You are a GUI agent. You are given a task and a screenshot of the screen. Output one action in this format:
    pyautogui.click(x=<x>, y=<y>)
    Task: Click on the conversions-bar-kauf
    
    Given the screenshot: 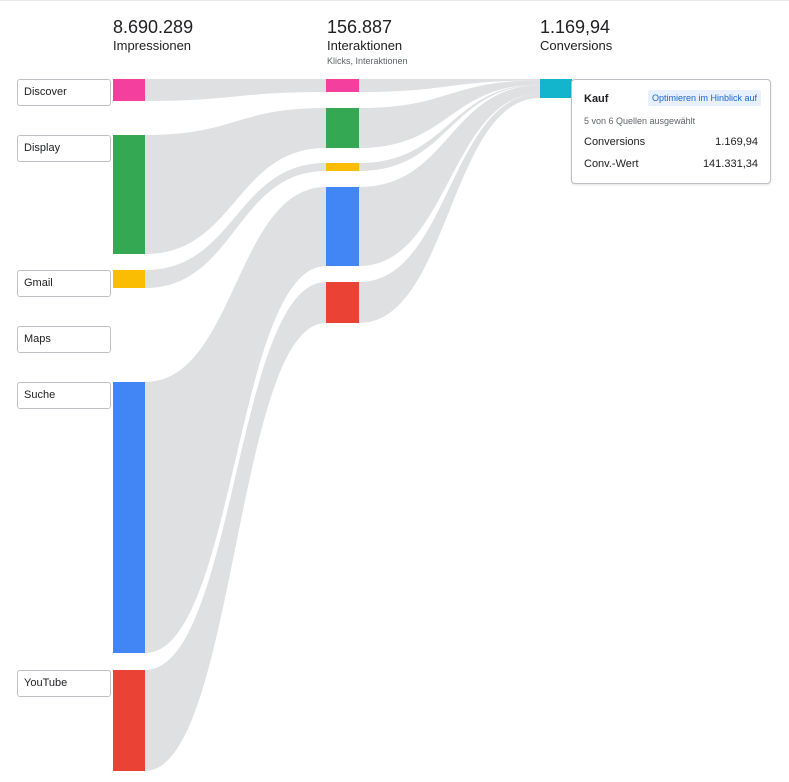 What is the action you would take?
    pyautogui.click(x=556, y=88)
    